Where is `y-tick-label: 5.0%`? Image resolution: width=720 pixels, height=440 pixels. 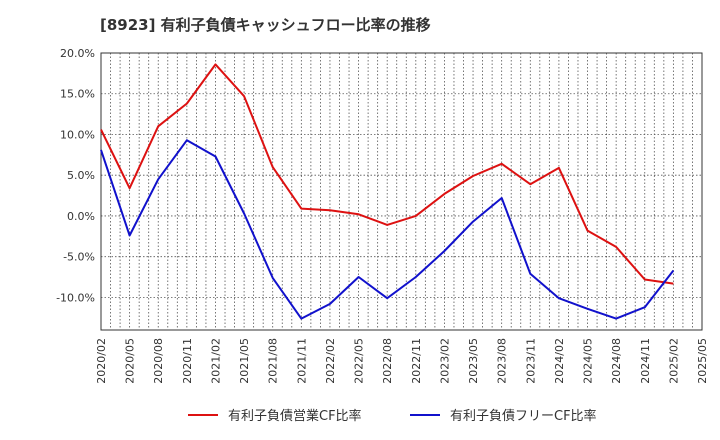
y-tick-label: 5.0% is located at coordinates (81, 175).